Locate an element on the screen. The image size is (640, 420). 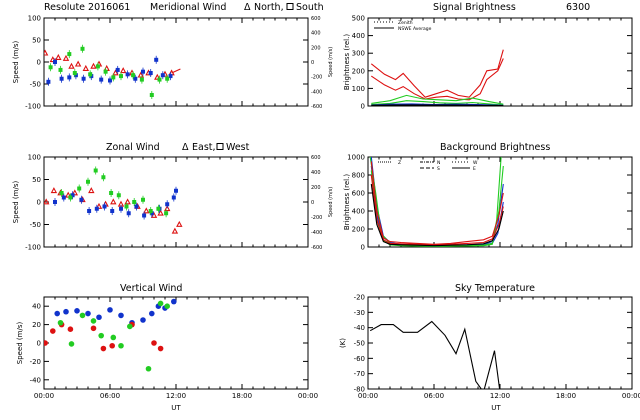
background-ylabel: Brightness (rel.) is located at coordinates (347, 202).